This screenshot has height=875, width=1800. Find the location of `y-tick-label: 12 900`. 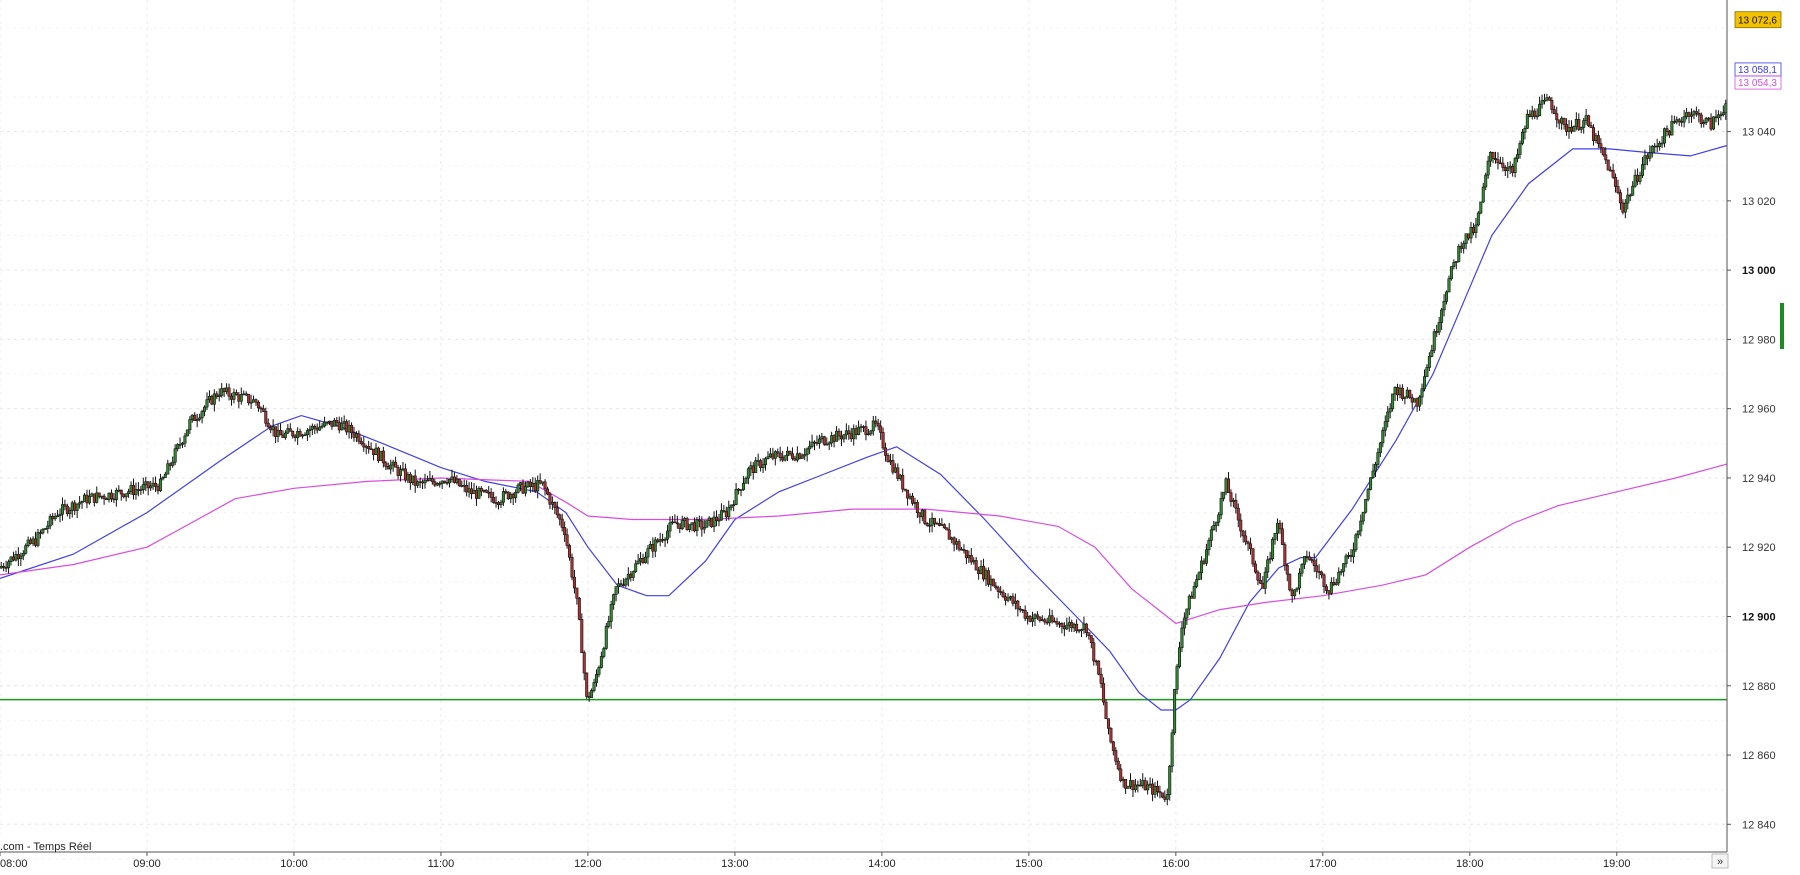

y-tick-label: 12 900 is located at coordinates (1759, 617).